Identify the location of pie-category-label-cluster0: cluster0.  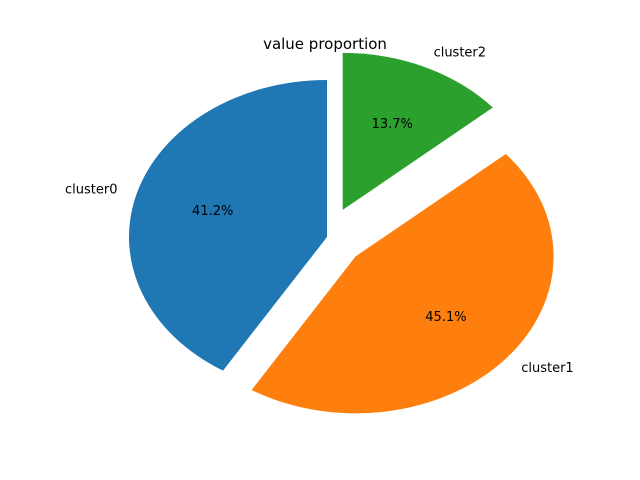
(91, 189).